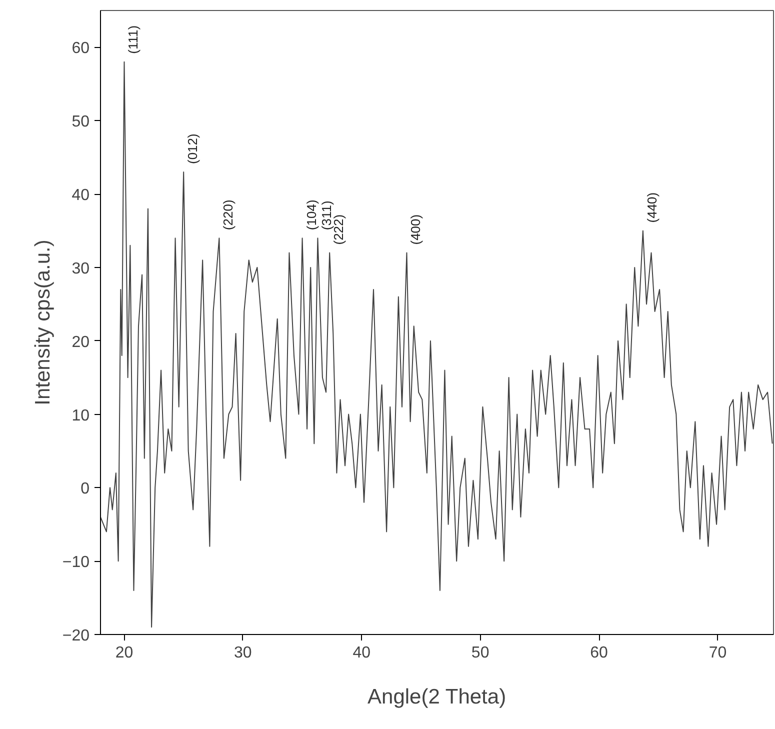  I want to click on y-tick-label: 40, so click(81, 195).